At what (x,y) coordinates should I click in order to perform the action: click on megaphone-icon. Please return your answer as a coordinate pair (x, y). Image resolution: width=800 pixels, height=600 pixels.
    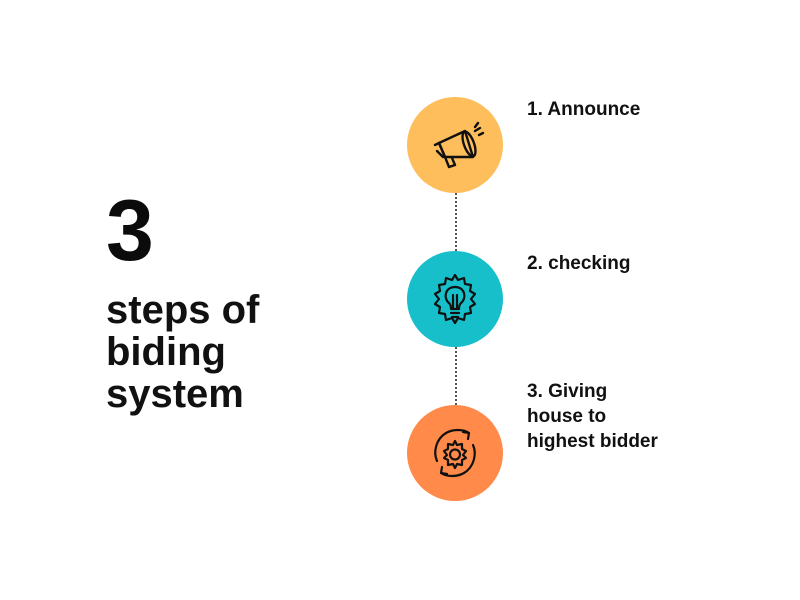
    Looking at the image, I should click on (459, 145).